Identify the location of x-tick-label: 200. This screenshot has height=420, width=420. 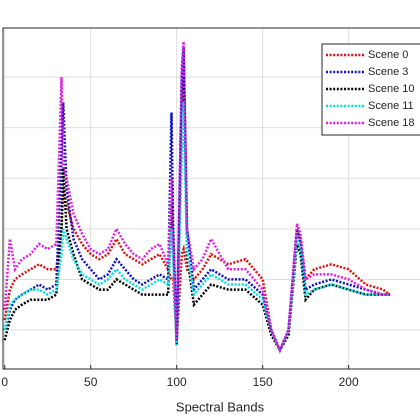
(349, 382).